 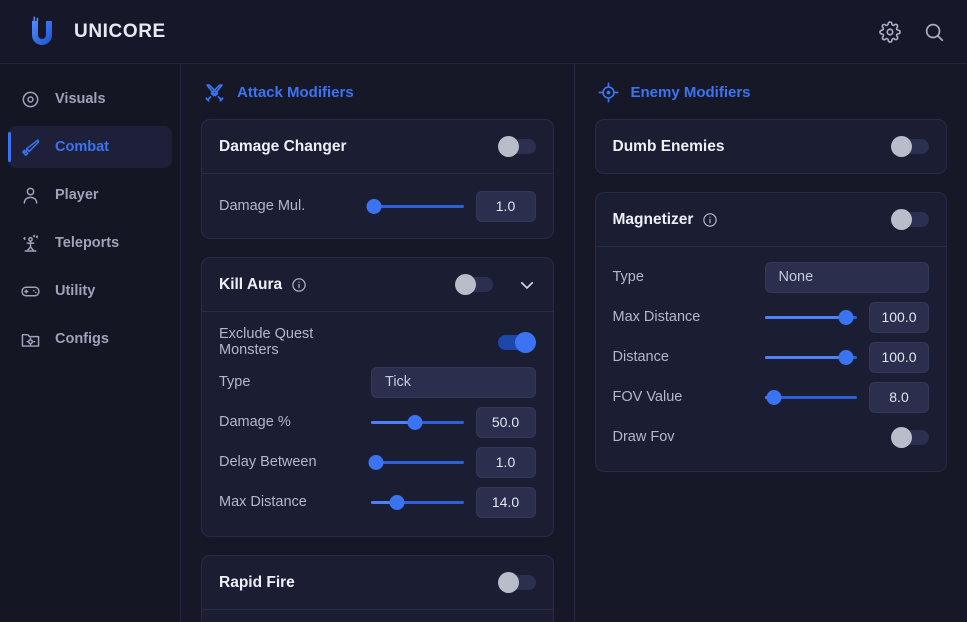 I want to click on row-delay-between: Delay Between 1.0, so click(x=377, y=462).